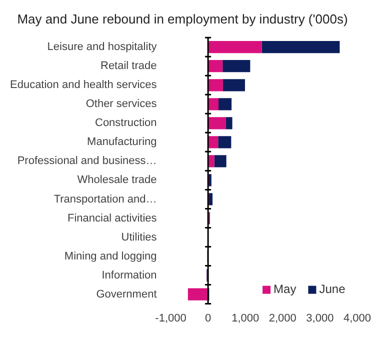 The width and height of the screenshot is (379, 341). Describe the element at coordinates (170, 318) in the screenshot. I see `x-tick-label: -1,000` at that location.